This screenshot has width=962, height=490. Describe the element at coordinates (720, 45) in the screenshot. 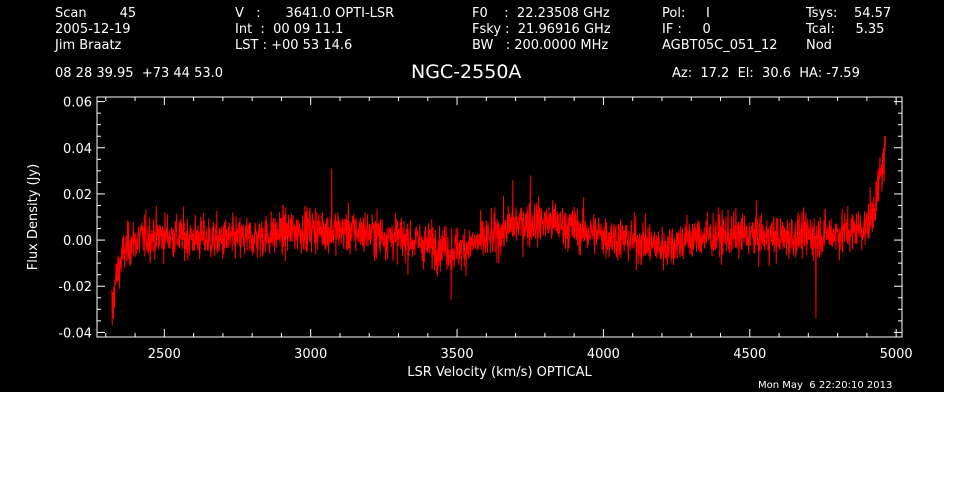

I see `header-project: AGBT05C_051_12` at that location.